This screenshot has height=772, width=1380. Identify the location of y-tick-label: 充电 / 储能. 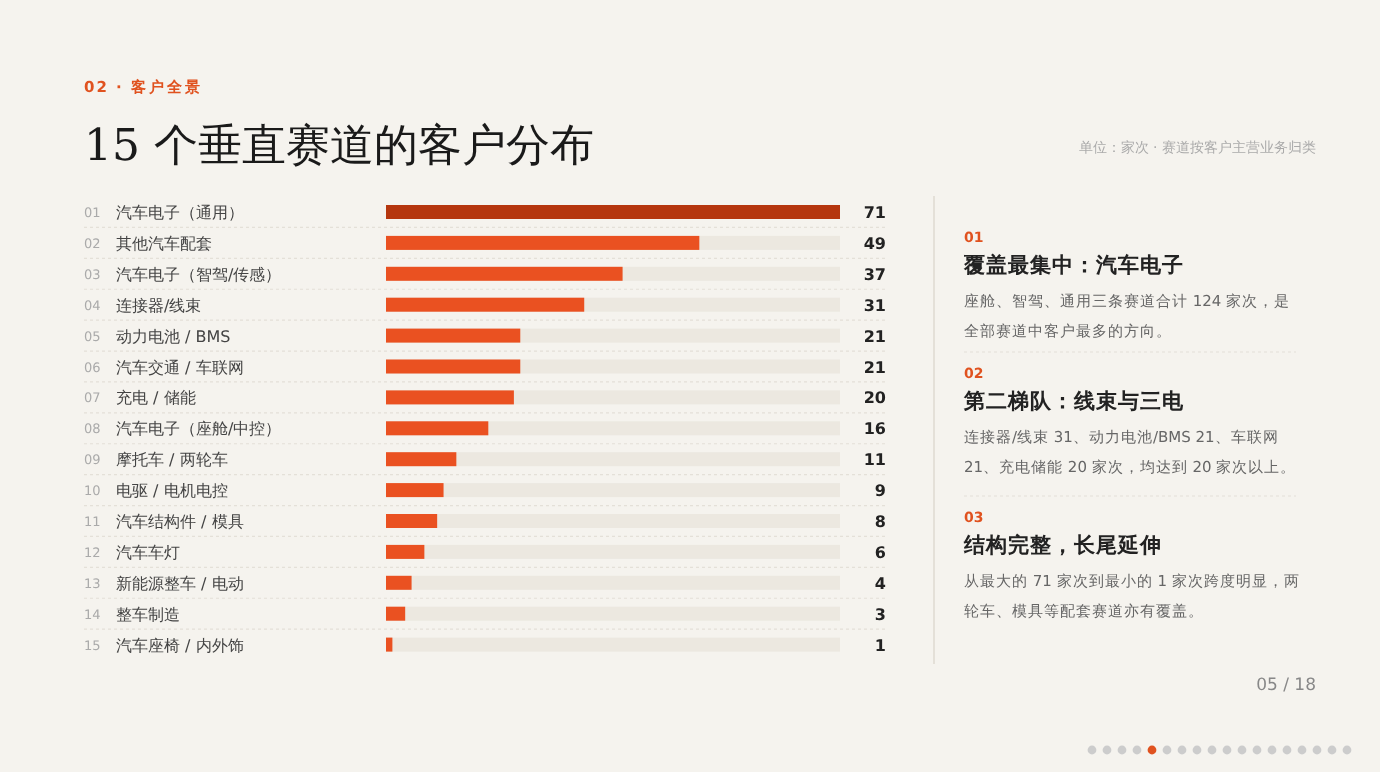
(156, 398).